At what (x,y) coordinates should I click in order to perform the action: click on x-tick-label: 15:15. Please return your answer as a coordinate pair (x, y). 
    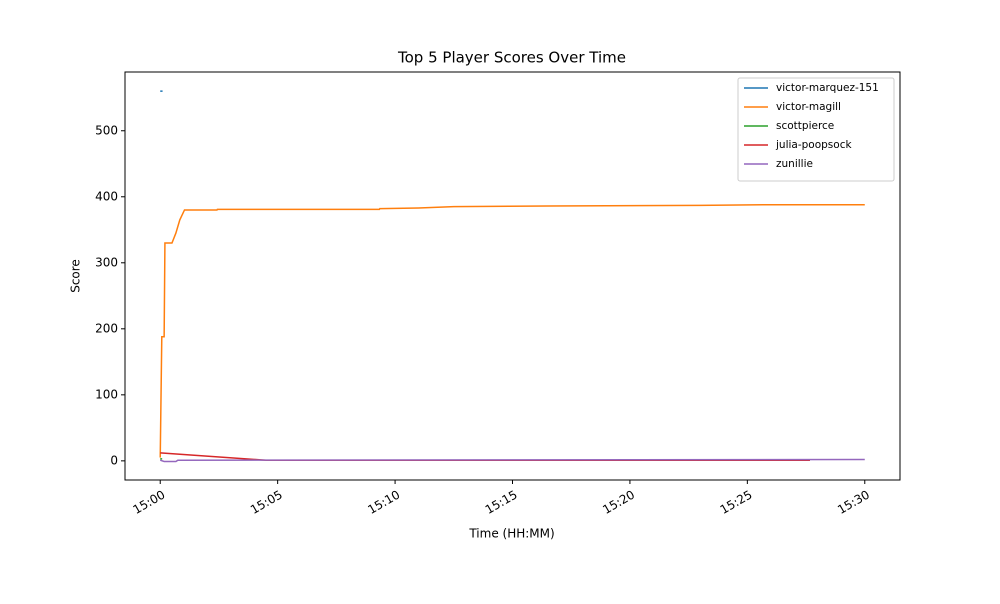
    Looking at the image, I should click on (501, 502).